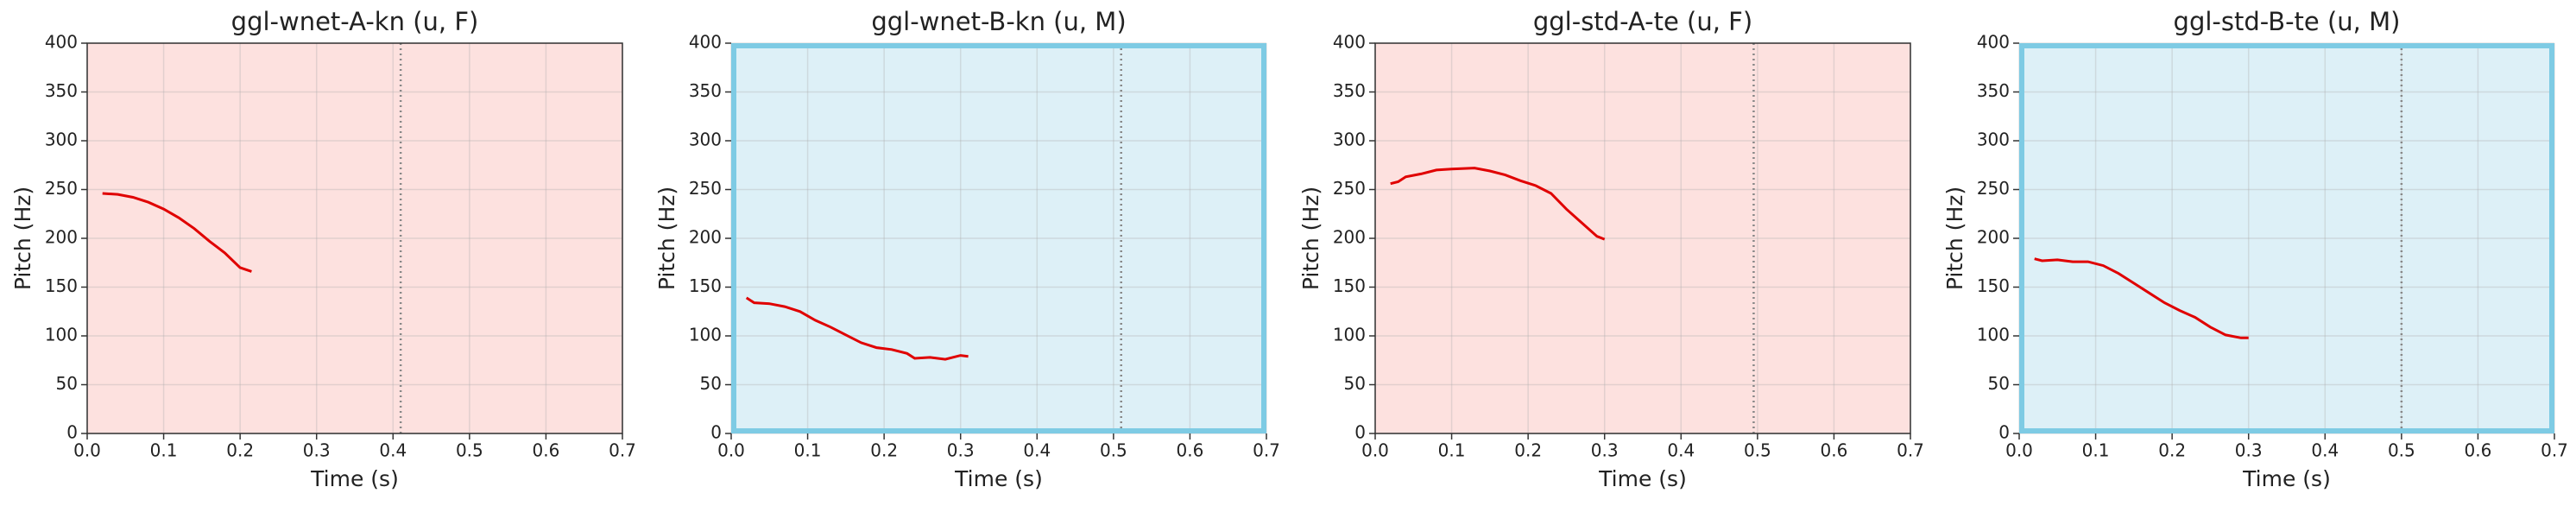 The width and height of the screenshot is (2576, 506). I want to click on chart-title: ggl-std-B-te (u, M), so click(2287, 21).